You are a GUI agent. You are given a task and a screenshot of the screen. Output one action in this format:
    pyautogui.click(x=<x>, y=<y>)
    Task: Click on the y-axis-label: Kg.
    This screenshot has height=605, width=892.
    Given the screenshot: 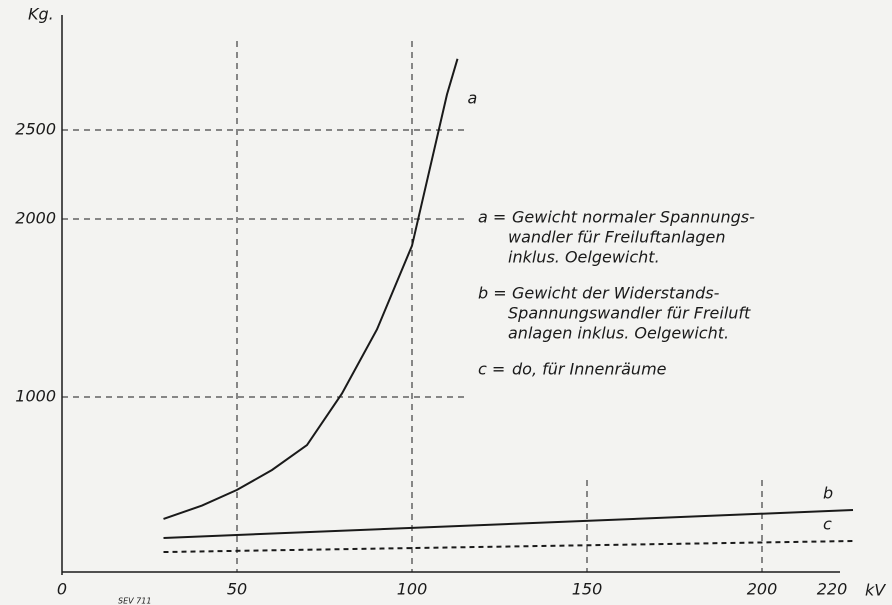 What is the action you would take?
    pyautogui.click(x=41, y=14)
    